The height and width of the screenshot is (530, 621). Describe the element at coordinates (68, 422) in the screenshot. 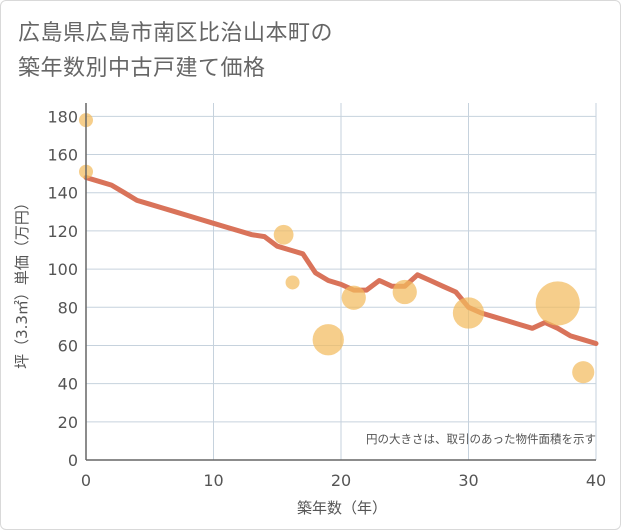

I see `y-tick-label: 20` at that location.